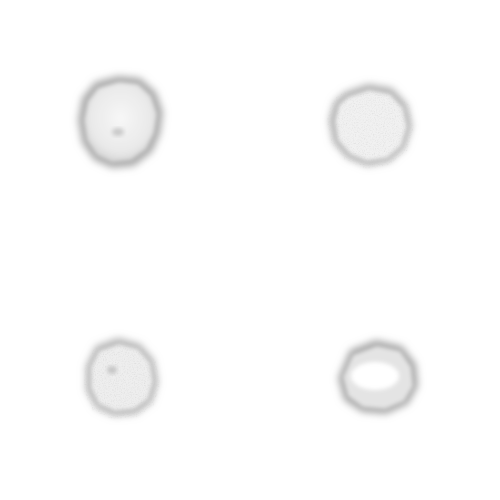 The width and height of the screenshot is (500, 500). What do you see at coordinates (120, 122) in the screenshot?
I see `blob-top-left` at bounding box center [120, 122].